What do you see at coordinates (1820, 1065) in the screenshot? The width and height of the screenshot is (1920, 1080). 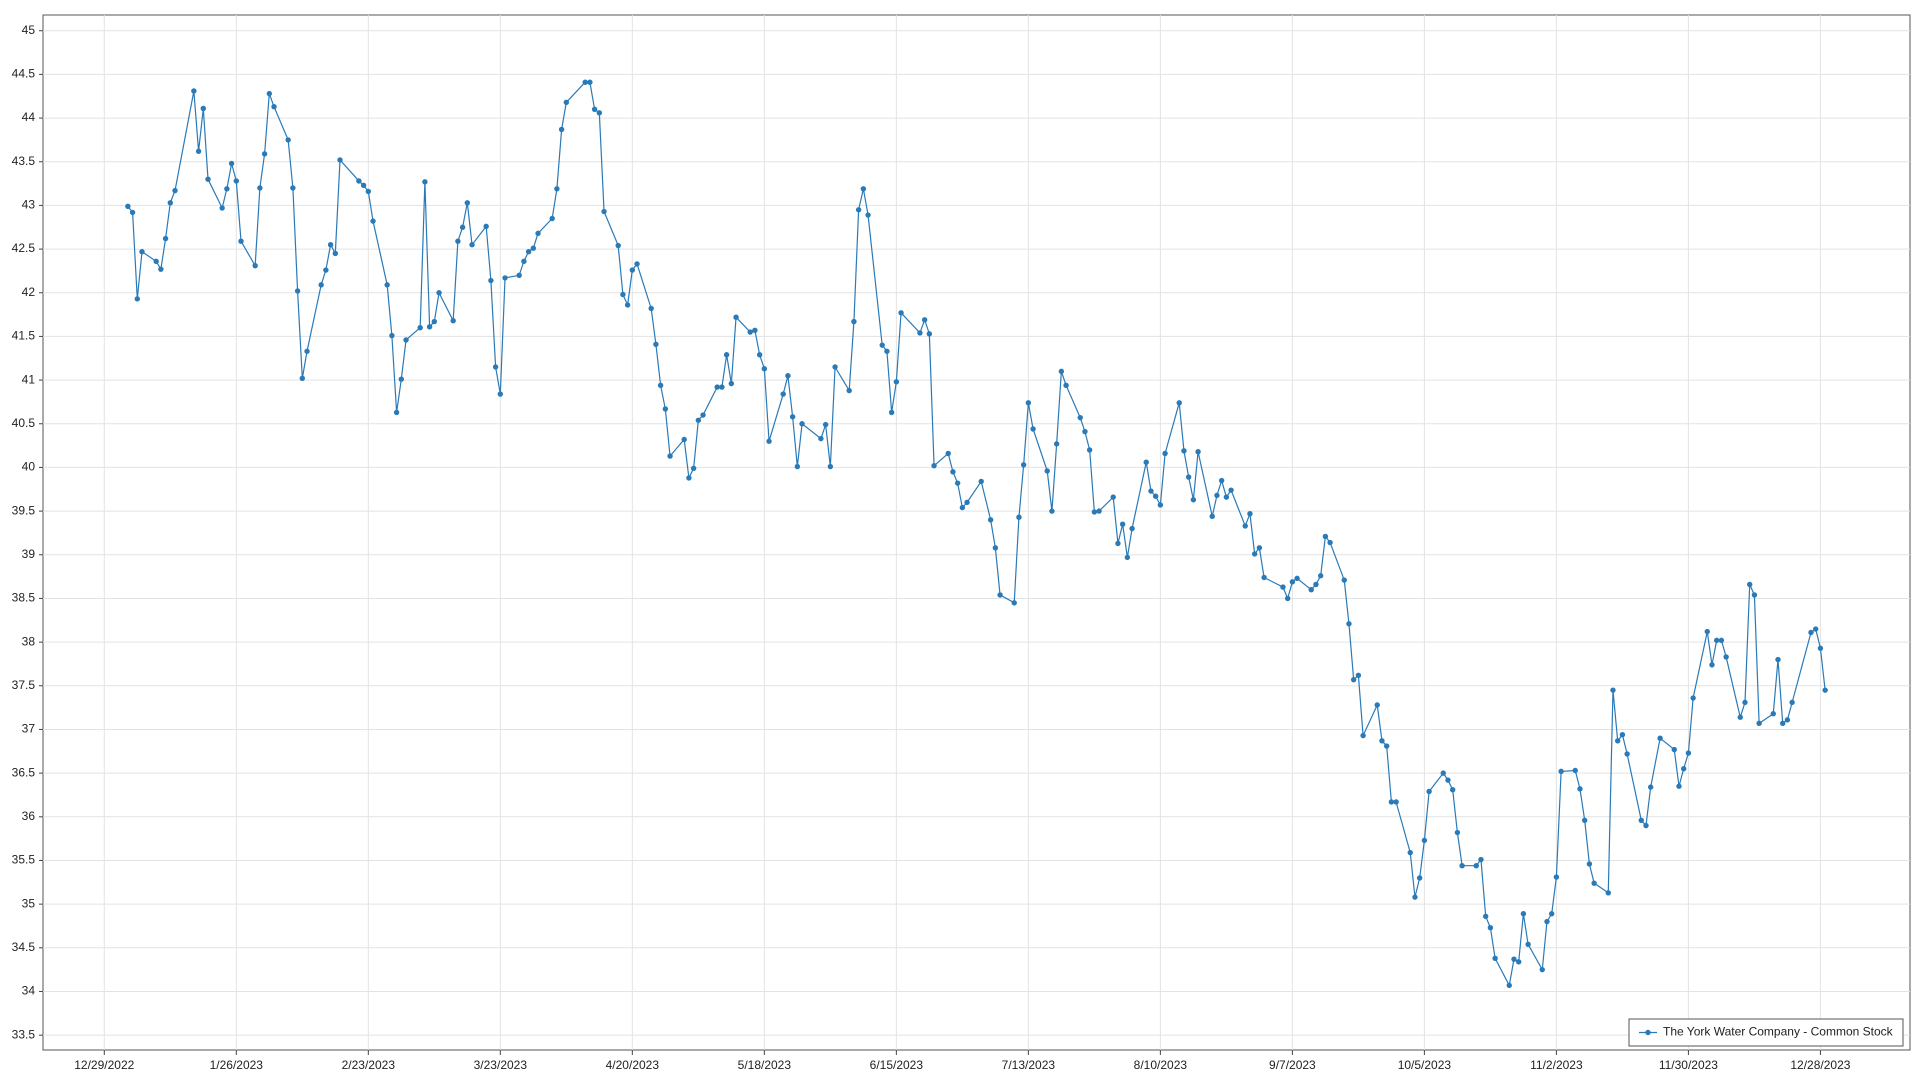 I see `x-tick-label: 12/28/2023` at bounding box center [1820, 1065].